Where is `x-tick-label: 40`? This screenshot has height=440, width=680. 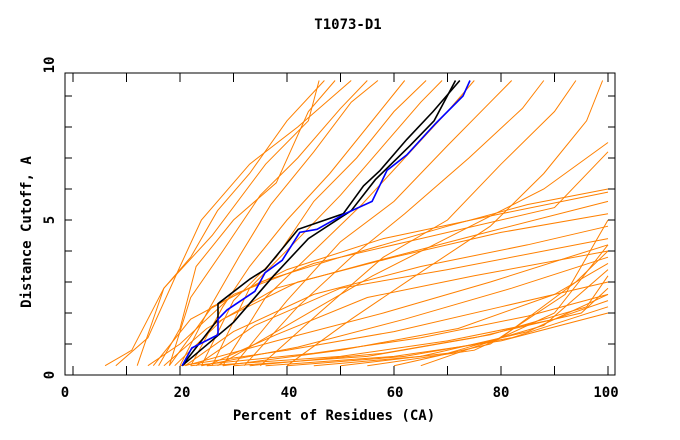 x-tick-label: 40 is located at coordinates (289, 393).